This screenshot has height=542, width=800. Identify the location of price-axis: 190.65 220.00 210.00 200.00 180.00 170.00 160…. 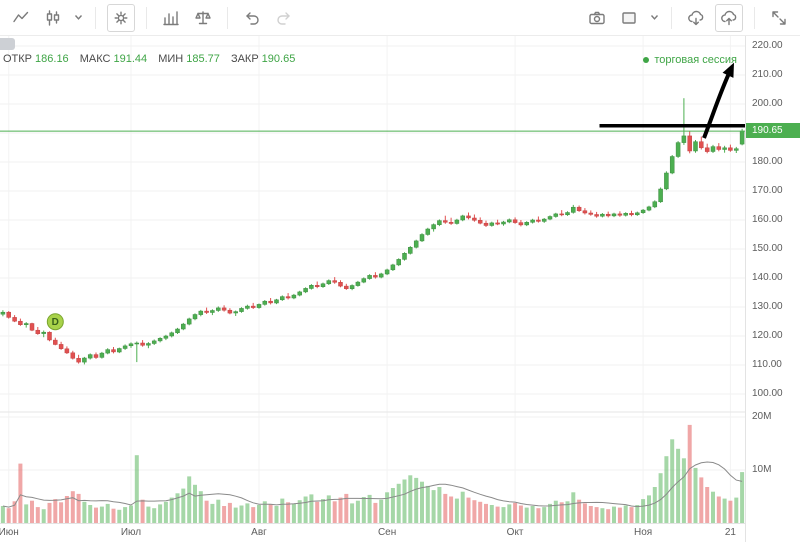
(772, 289).